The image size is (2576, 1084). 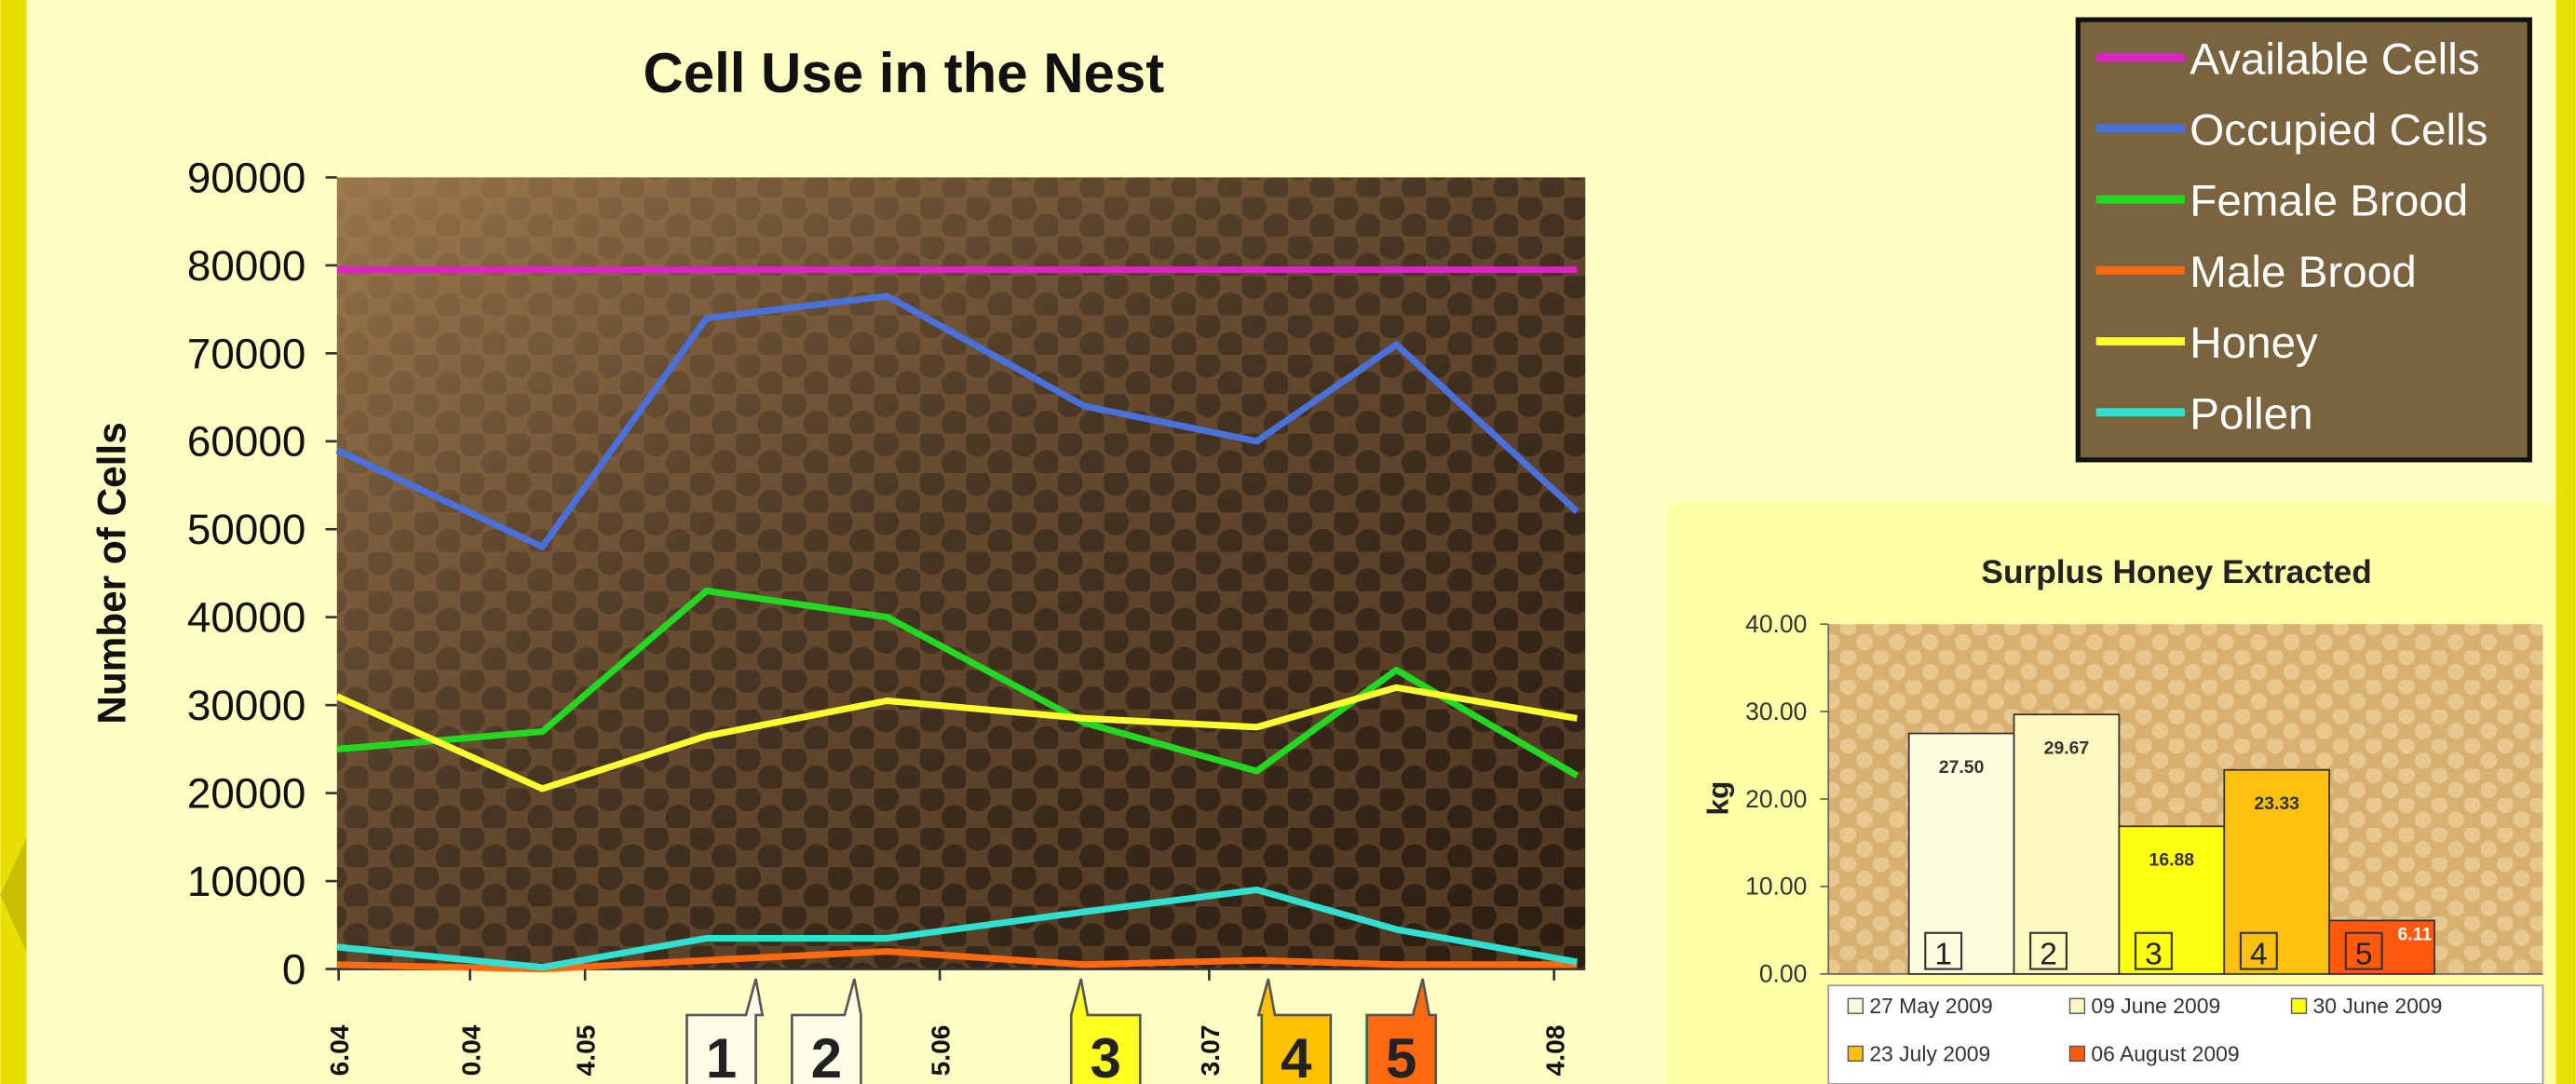 I want to click on x-tick-label: 0.04, so click(x=470, y=1050).